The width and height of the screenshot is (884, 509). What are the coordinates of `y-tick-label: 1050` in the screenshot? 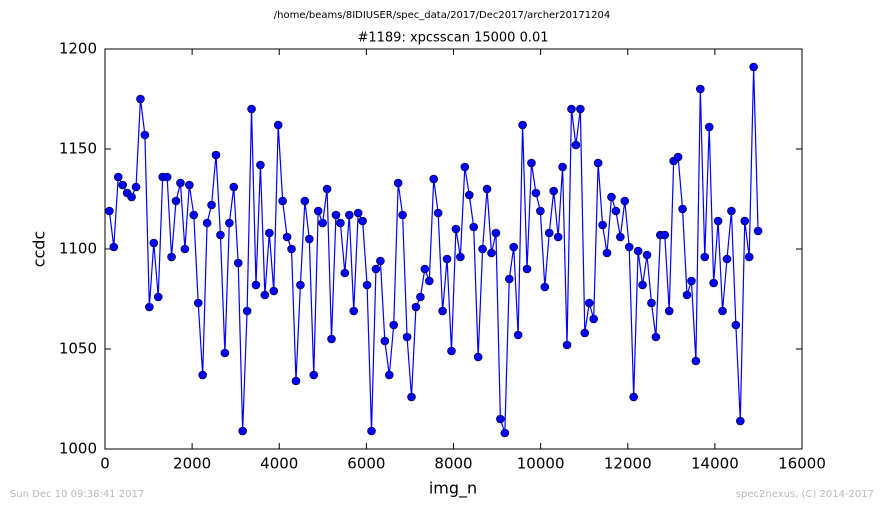 It's located at (78, 349).